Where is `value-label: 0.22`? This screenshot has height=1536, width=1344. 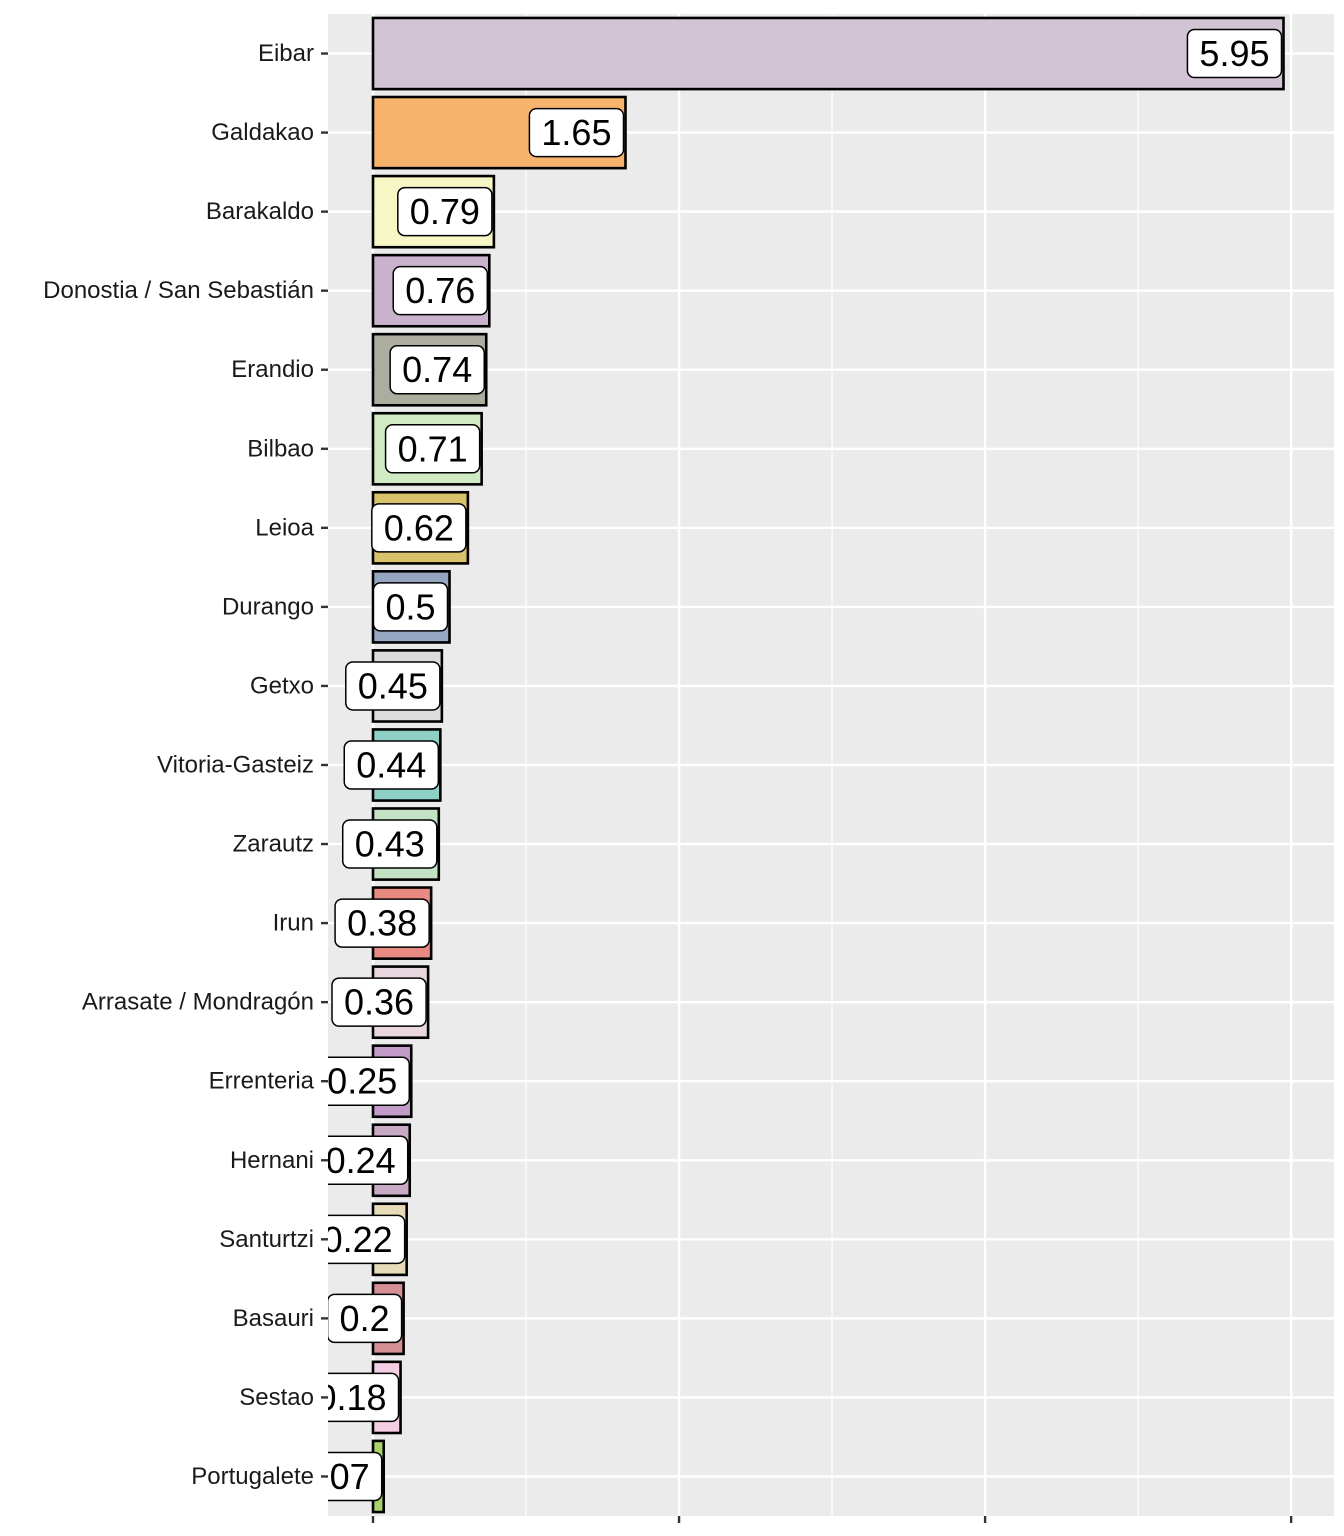 value-label: 0.22 is located at coordinates (358, 1239).